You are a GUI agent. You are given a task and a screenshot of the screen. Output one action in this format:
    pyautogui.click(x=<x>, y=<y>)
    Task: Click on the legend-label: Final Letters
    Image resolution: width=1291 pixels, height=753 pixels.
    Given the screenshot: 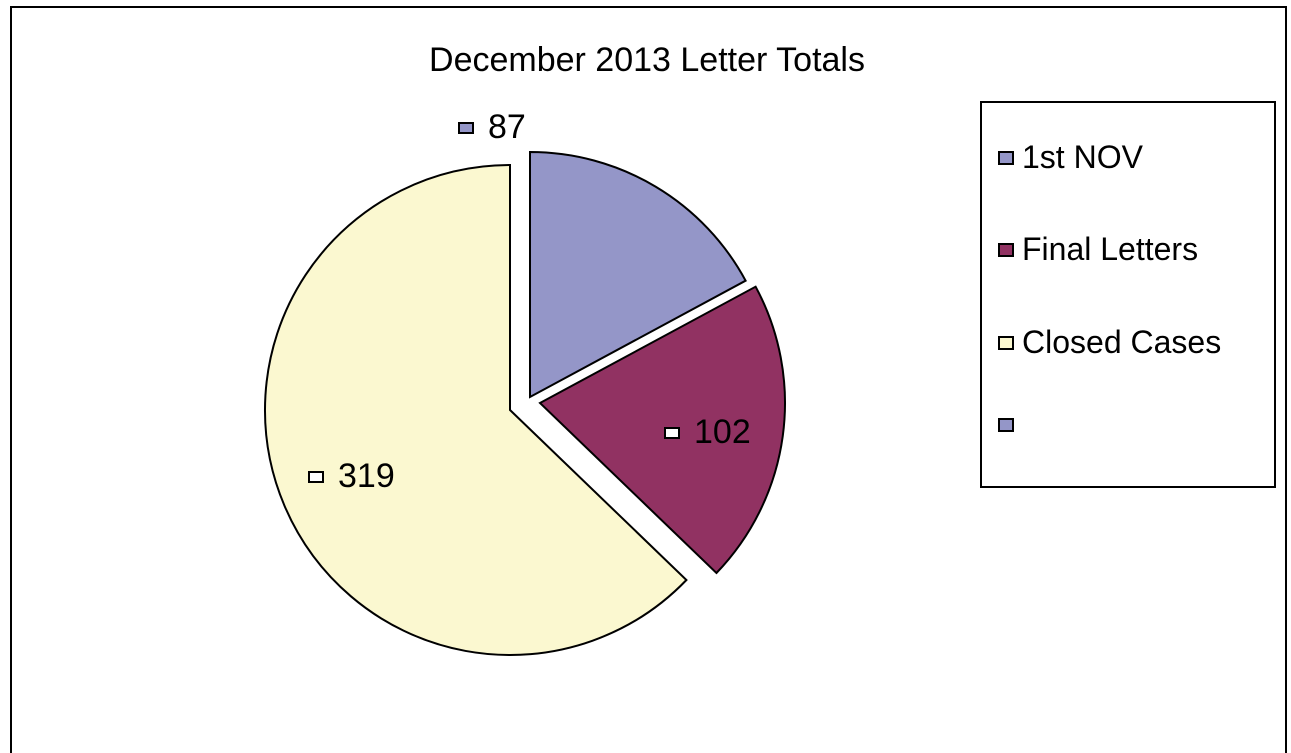 What is the action you would take?
    pyautogui.click(x=1110, y=249)
    